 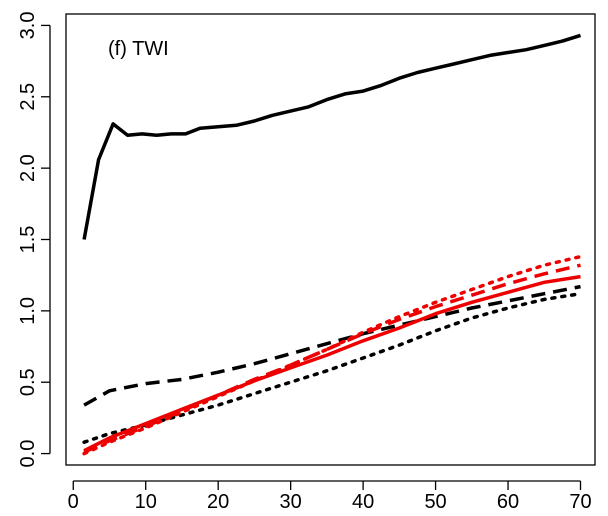 What do you see at coordinates (28, 311) in the screenshot?
I see `y-tick-label: 1.0` at bounding box center [28, 311].